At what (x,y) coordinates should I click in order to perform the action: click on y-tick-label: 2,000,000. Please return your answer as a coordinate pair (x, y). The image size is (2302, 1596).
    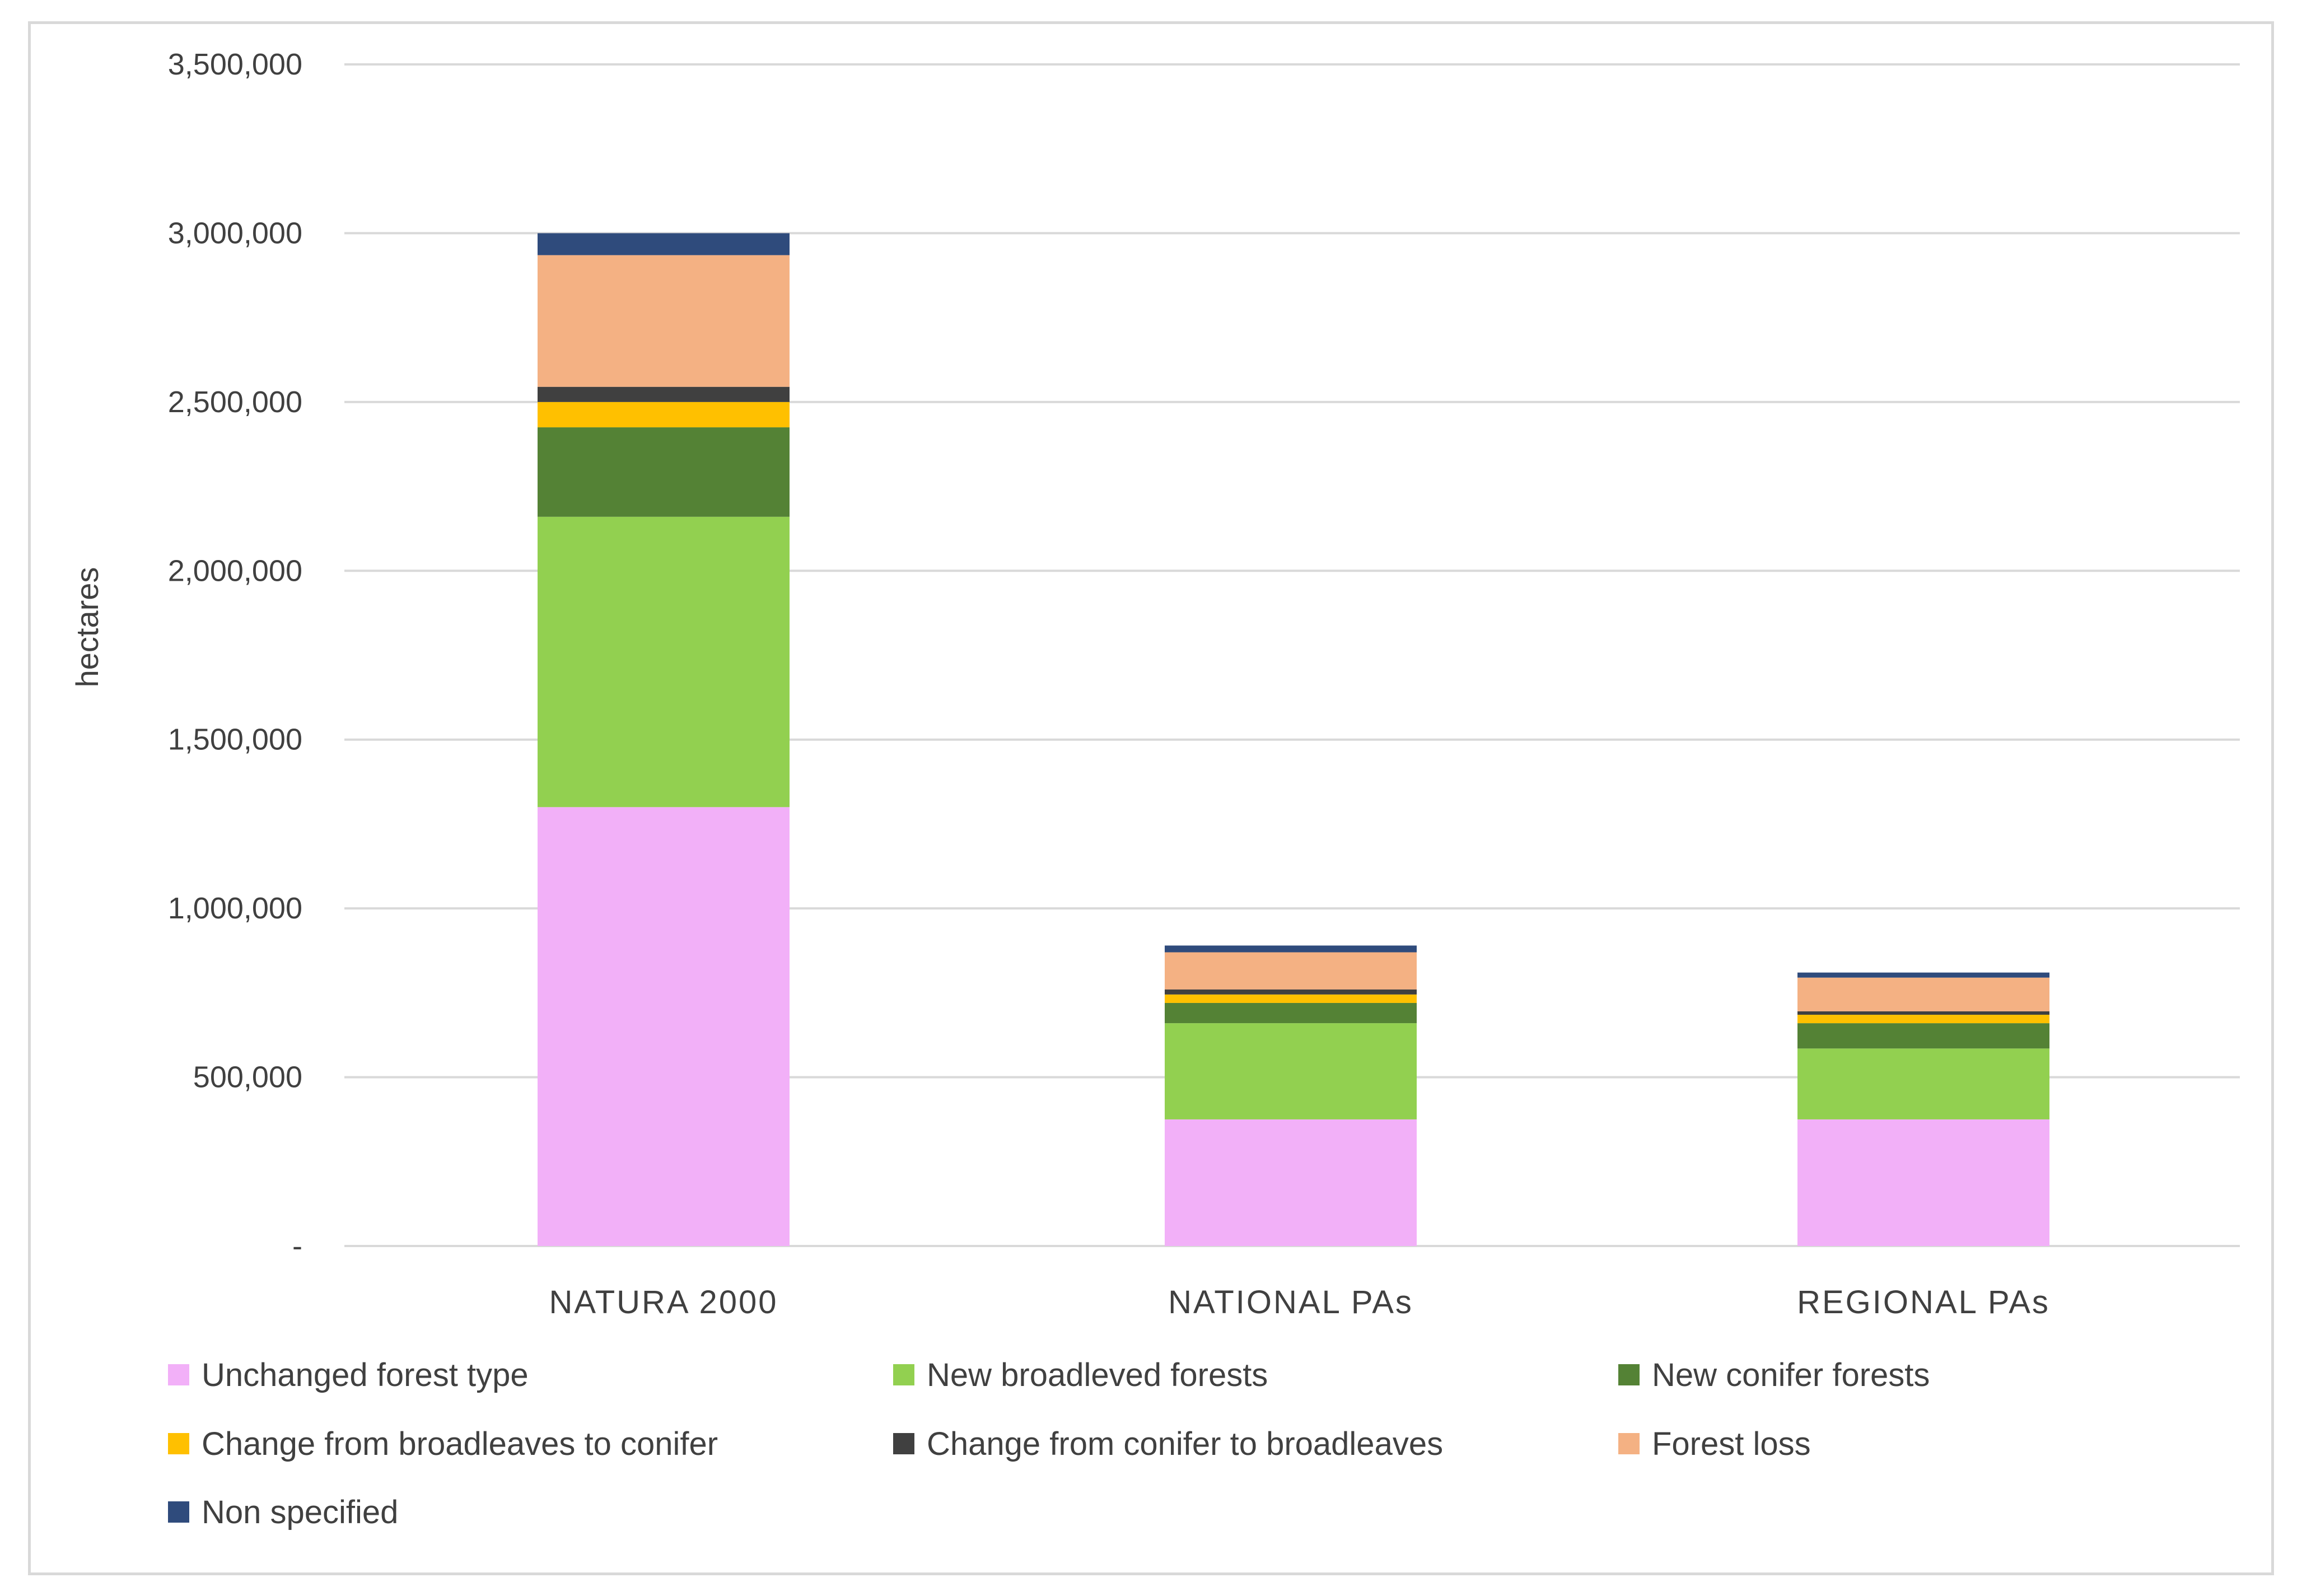
    Looking at the image, I should click on (235, 570).